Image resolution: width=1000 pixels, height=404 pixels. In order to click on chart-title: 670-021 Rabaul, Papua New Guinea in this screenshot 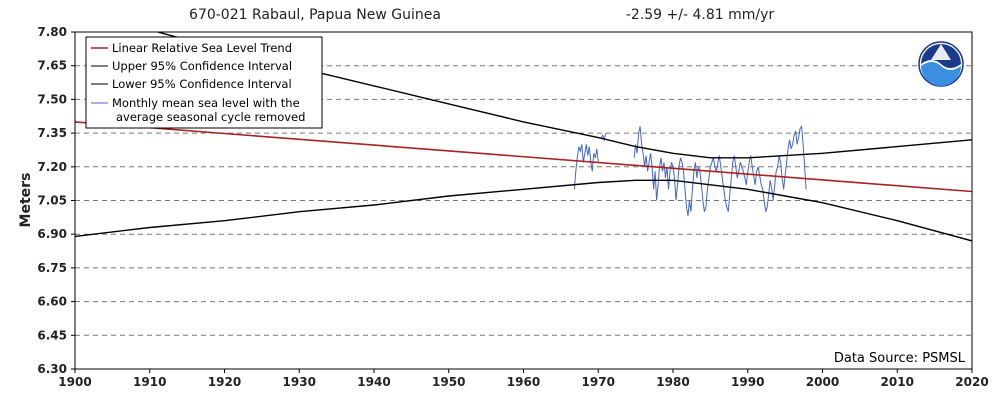, I will do `click(315, 15)`.